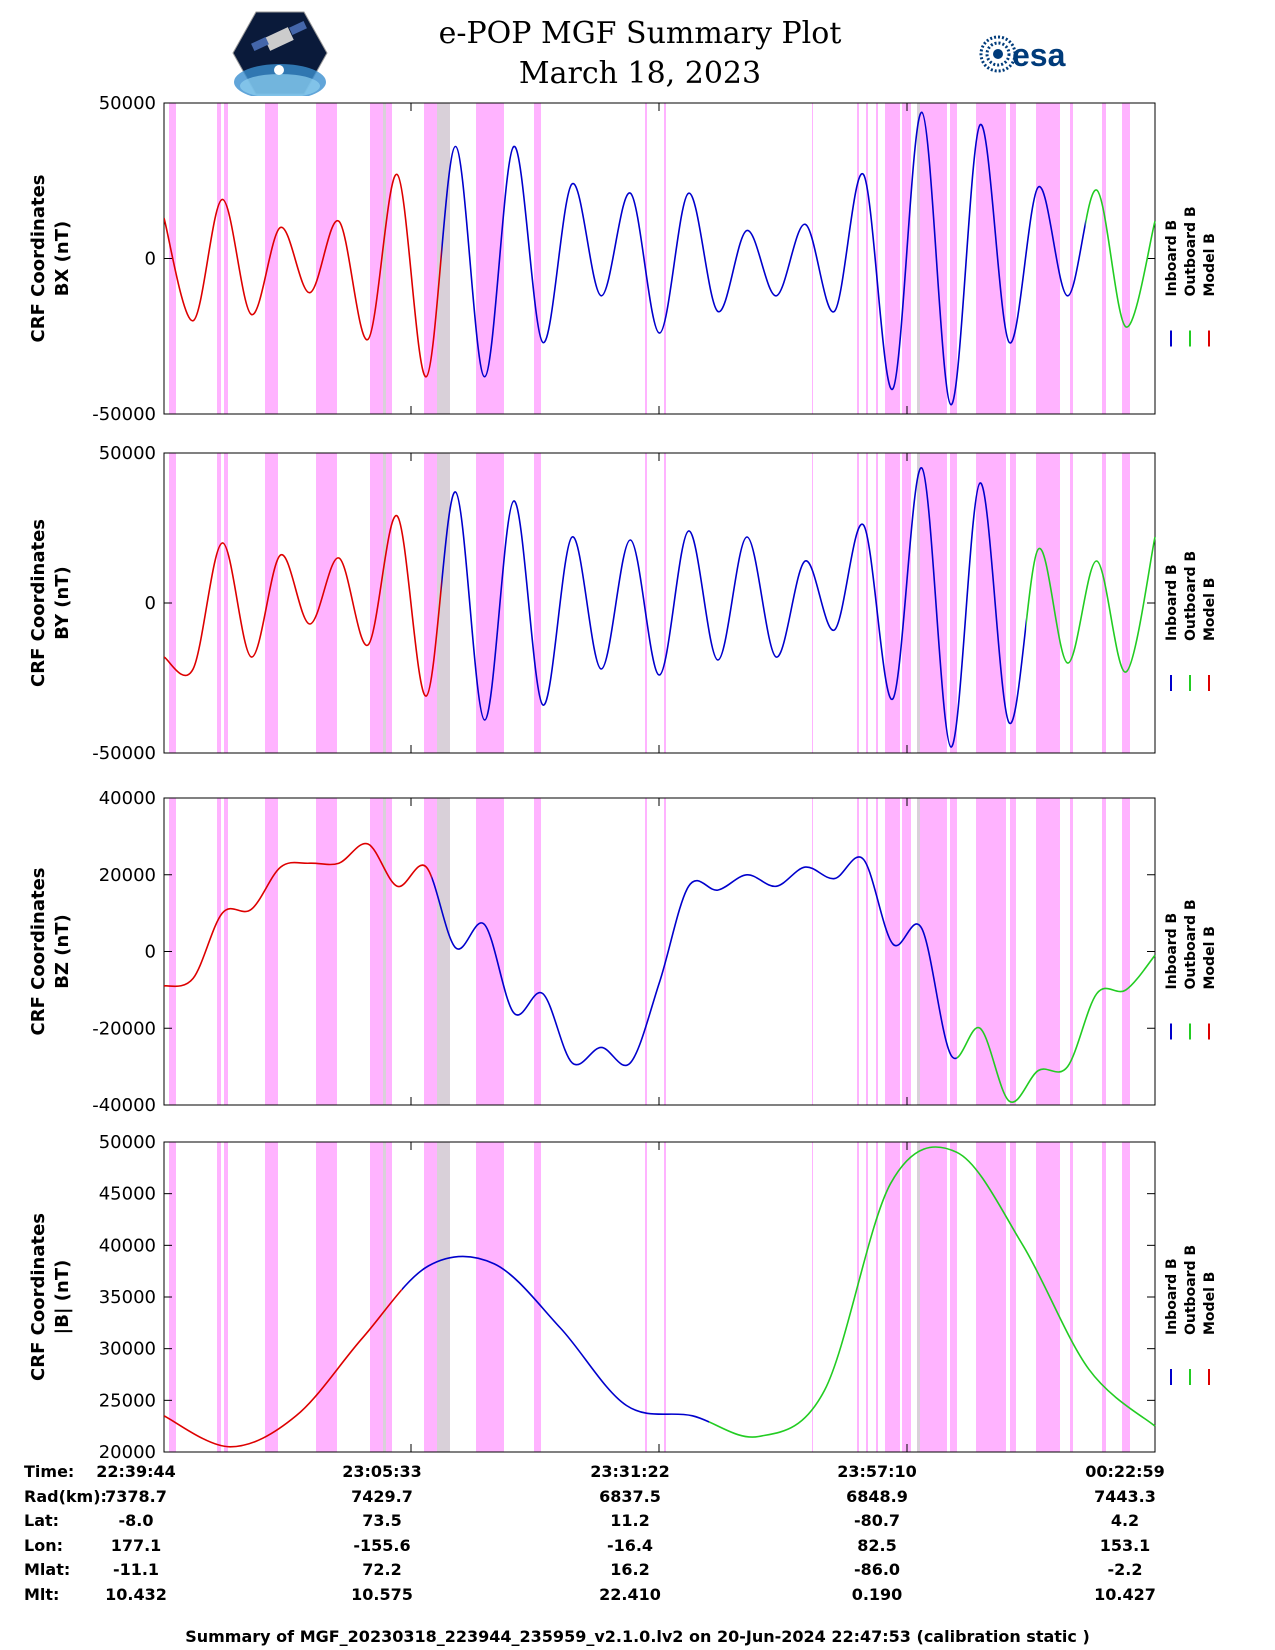 This screenshot has width=1275, height=1650. What do you see at coordinates (877, 1471) in the screenshot?
I see `info-cell: 23:57:10` at bounding box center [877, 1471].